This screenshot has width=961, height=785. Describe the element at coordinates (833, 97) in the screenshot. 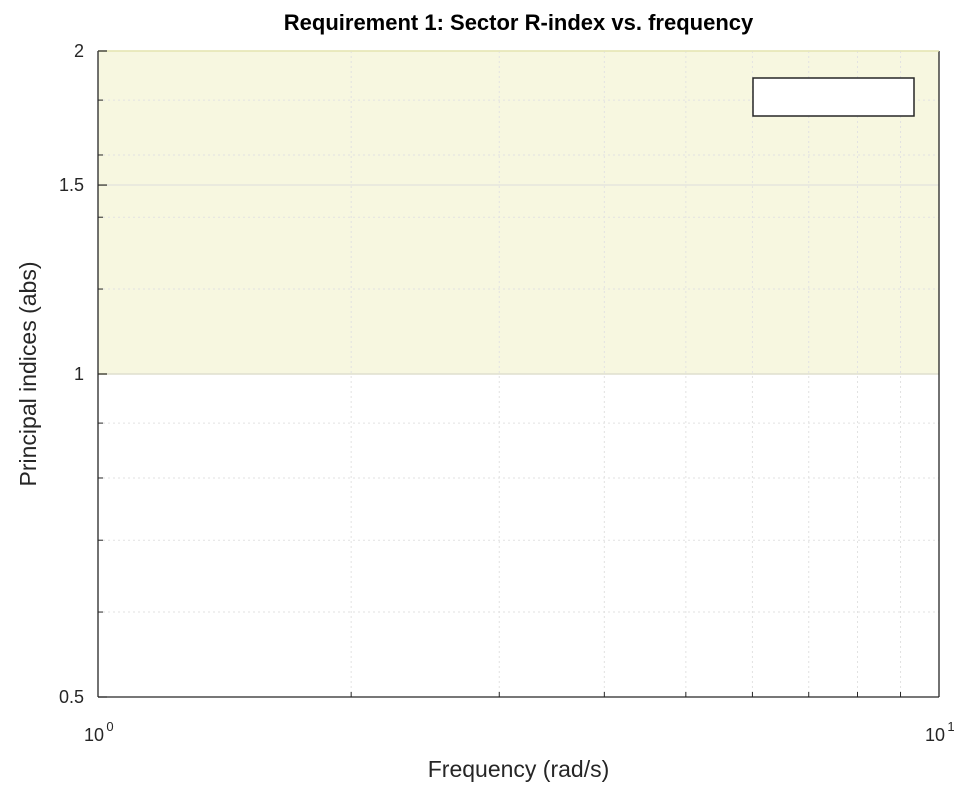

I see `legend` at that location.